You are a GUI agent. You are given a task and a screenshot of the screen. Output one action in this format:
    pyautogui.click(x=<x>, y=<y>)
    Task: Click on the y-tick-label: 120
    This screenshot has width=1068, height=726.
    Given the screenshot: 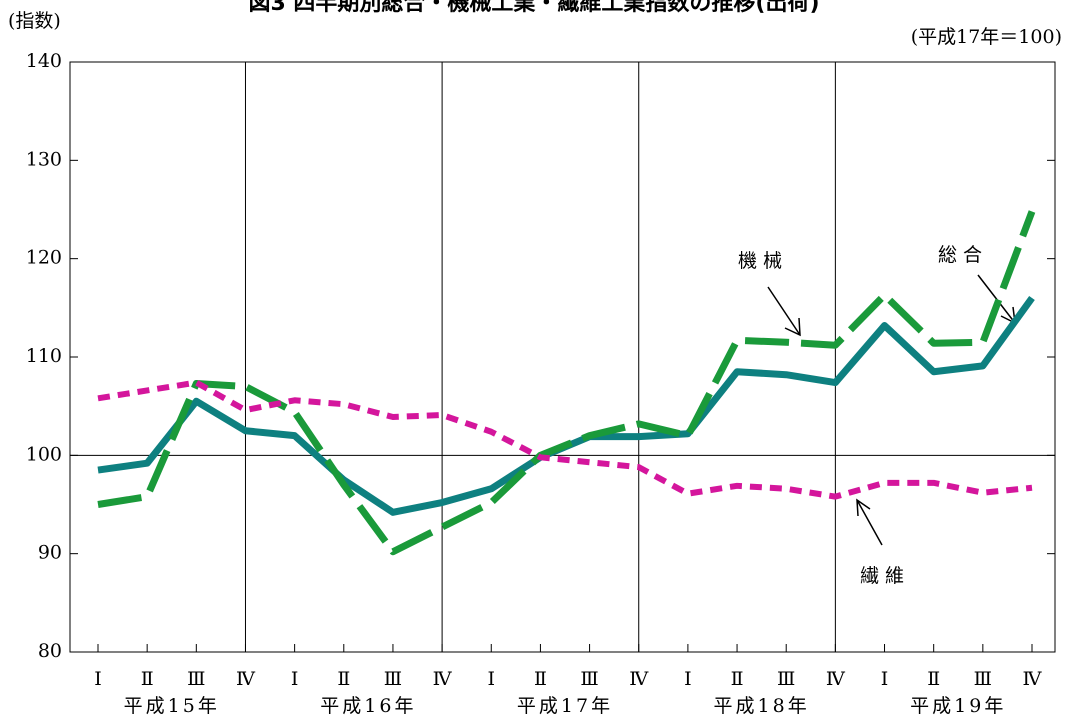 What is the action you would take?
    pyautogui.click(x=44, y=258)
    